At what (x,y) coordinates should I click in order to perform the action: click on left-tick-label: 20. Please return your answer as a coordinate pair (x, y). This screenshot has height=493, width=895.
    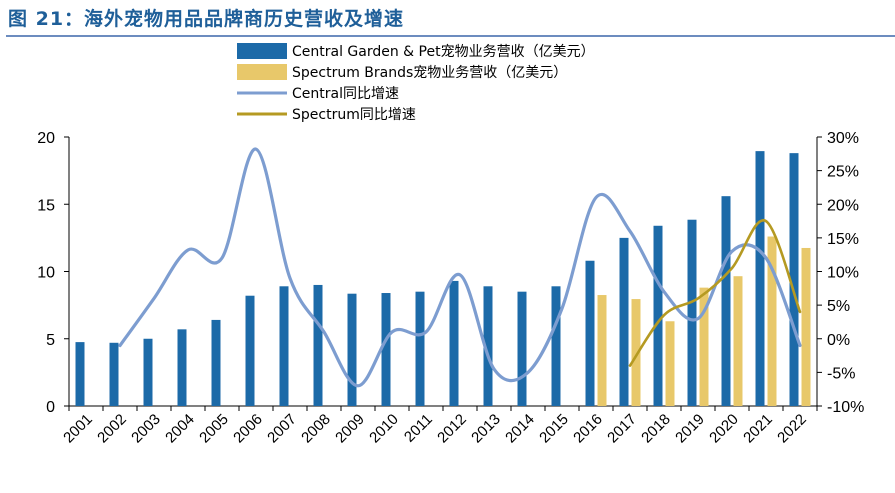
    Looking at the image, I should click on (46, 138).